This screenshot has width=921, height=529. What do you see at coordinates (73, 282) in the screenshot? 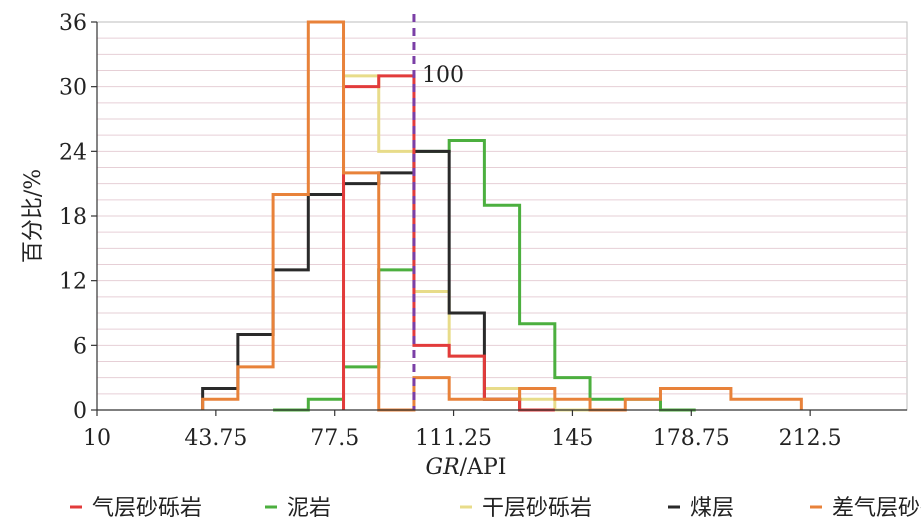
I see `y-tick-label: 12` at bounding box center [73, 282].